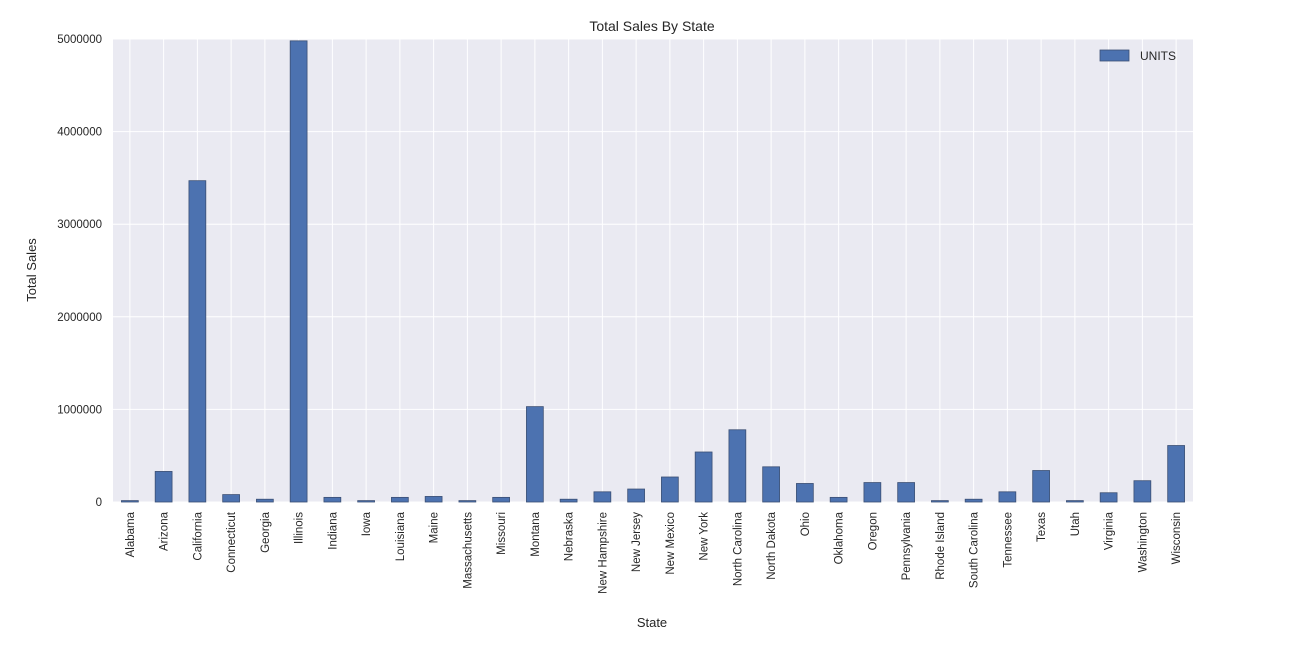 The width and height of the screenshot is (1296, 657). Describe the element at coordinates (907, 545) in the screenshot. I see `x-tick-label: Pennsylvania` at that location.